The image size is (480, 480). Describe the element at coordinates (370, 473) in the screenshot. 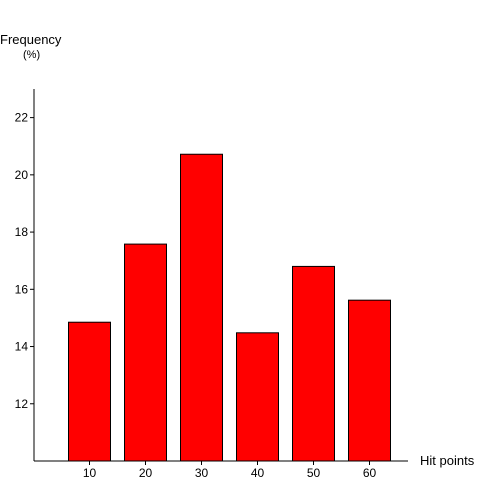

I see `x-tick-label: 60` at that location.